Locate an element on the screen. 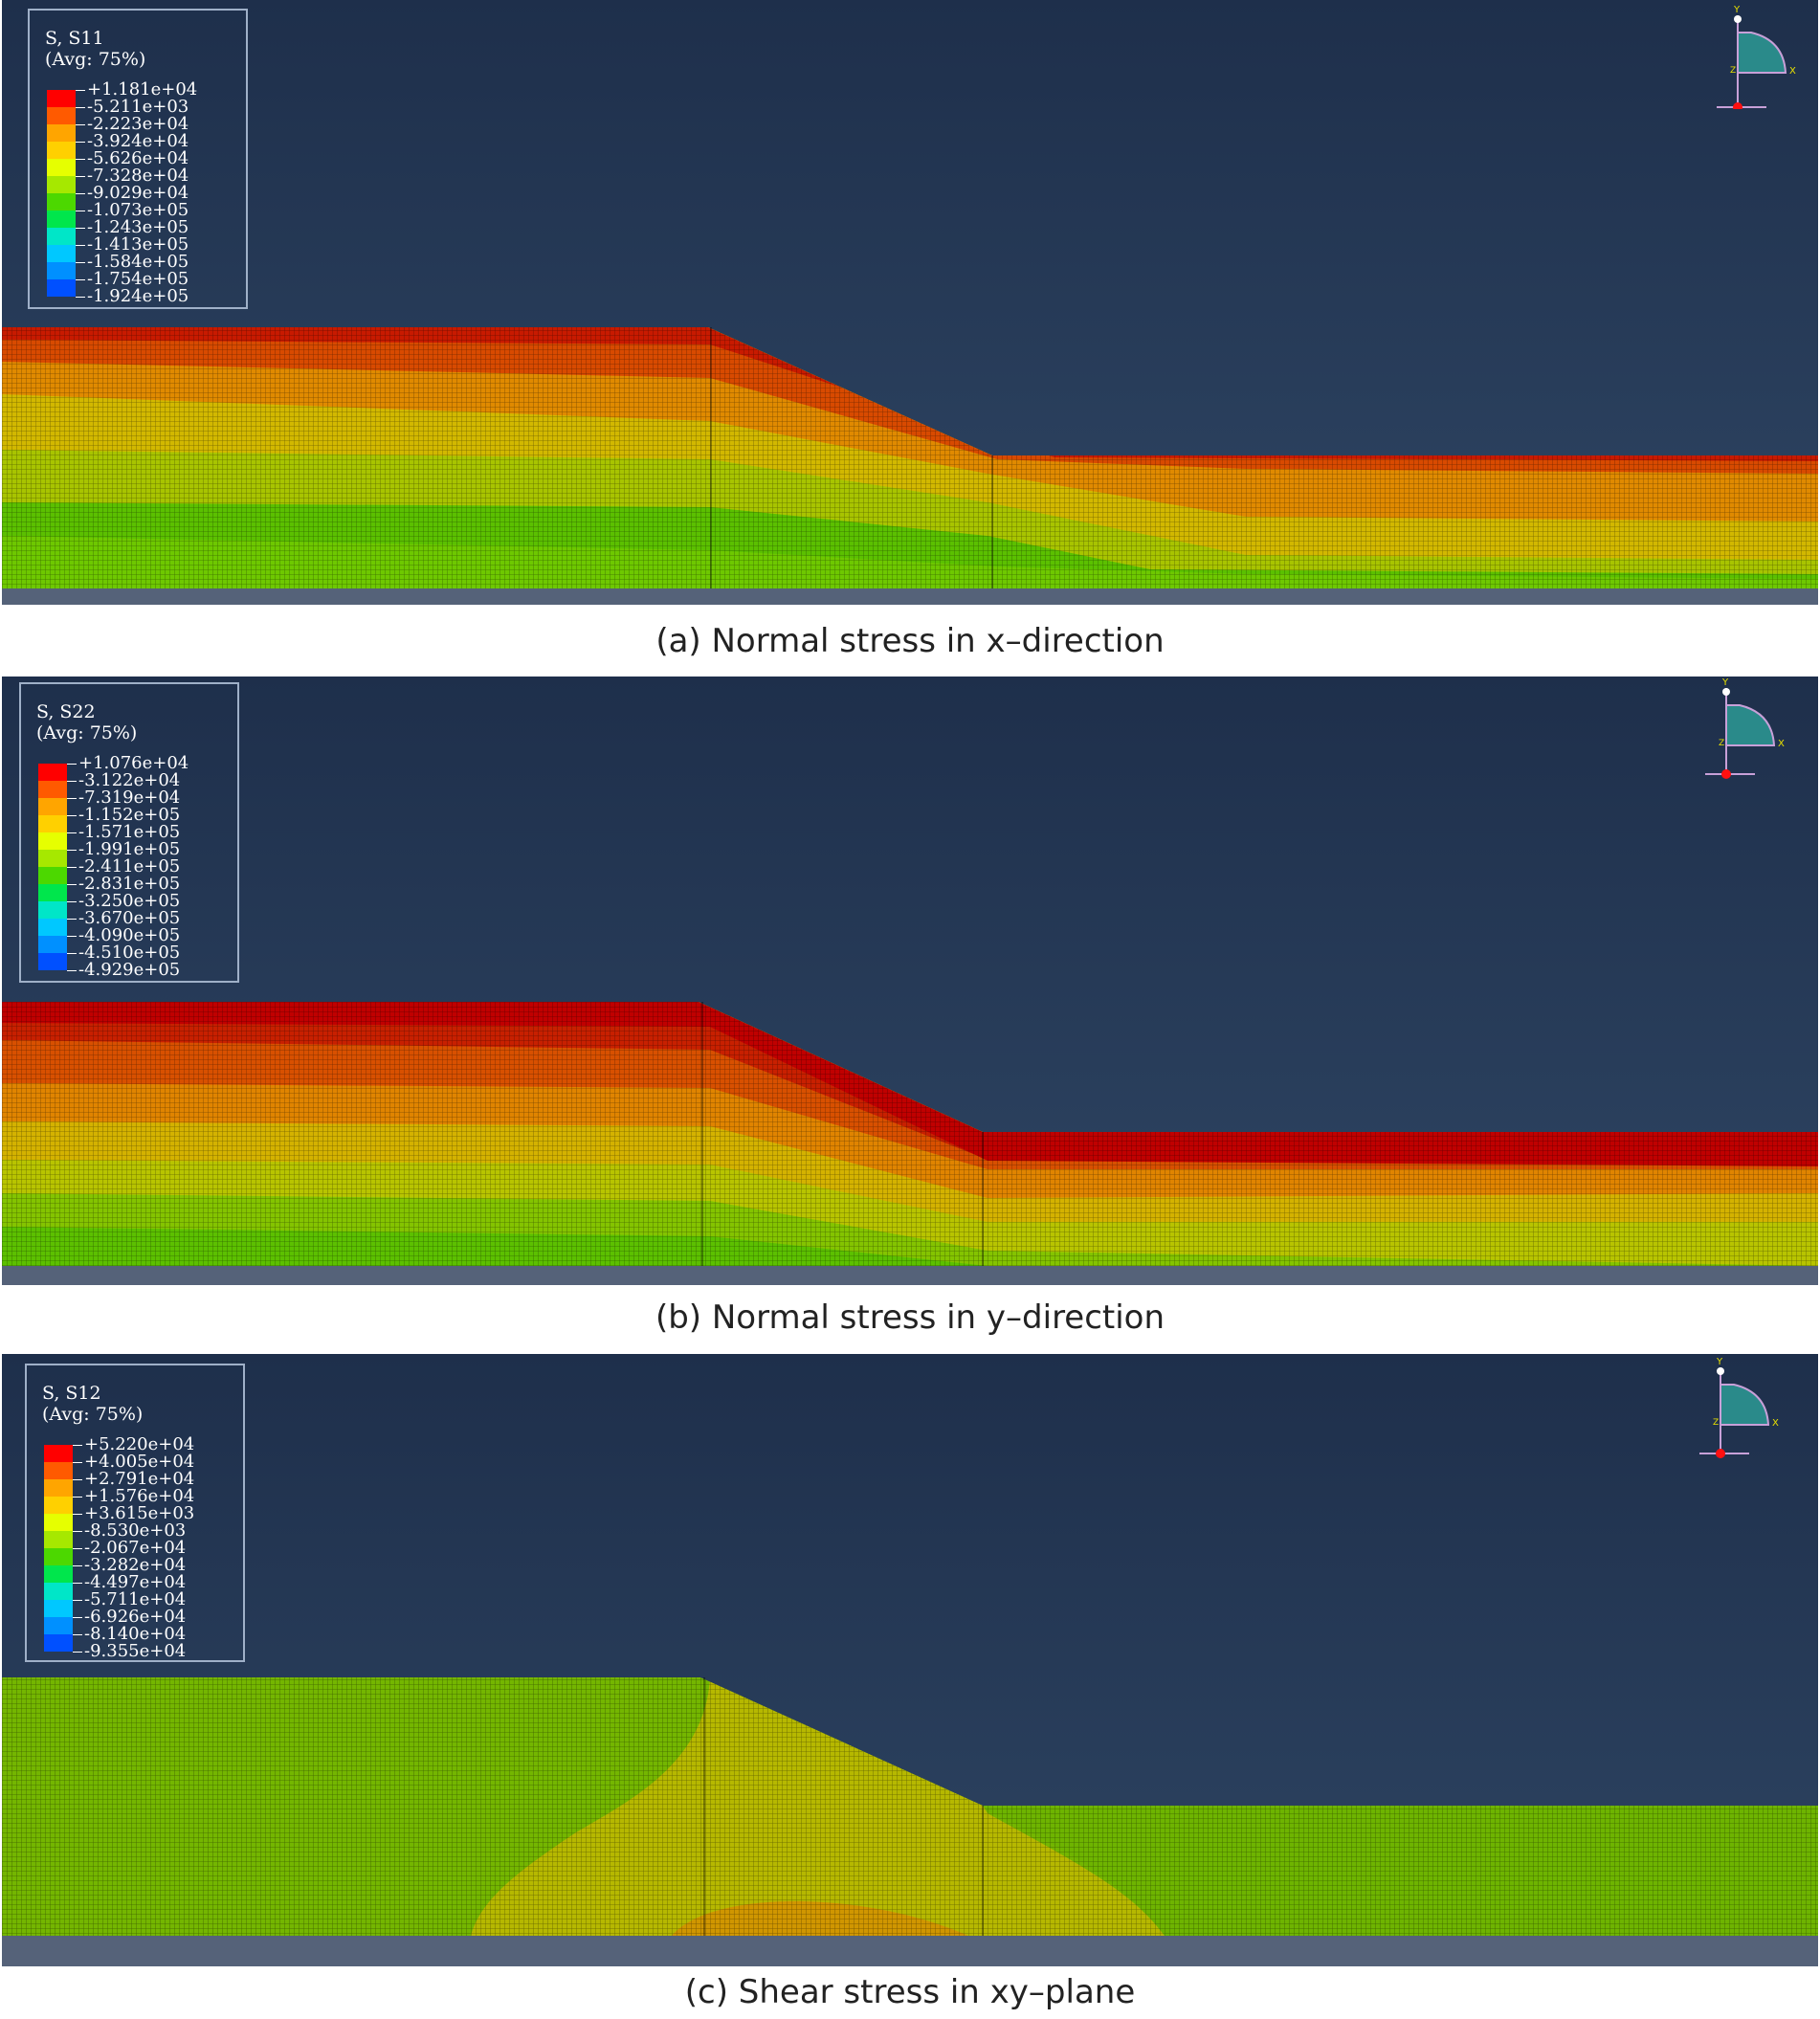  legend-value: +1.076e+04 is located at coordinates (134, 763).